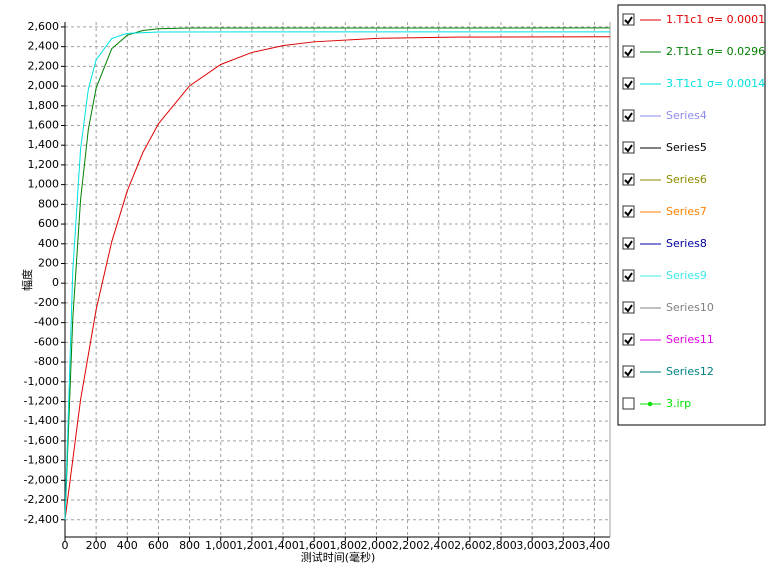 This screenshot has width=775, height=576. Describe the element at coordinates (377, 545) in the screenshot. I see `x-tick-label: 2,000` at that location.